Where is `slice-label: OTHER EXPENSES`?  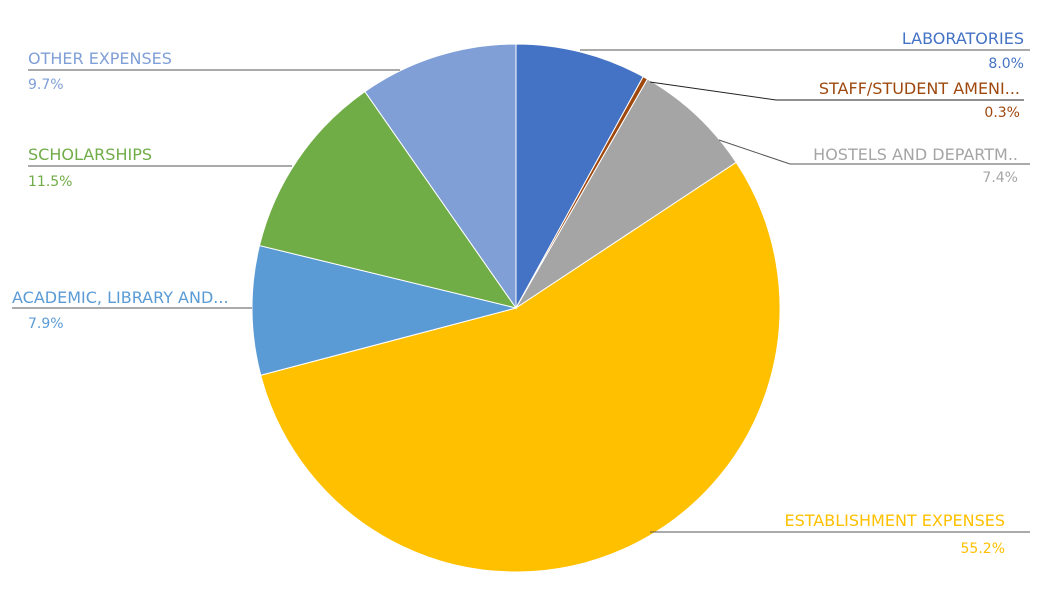 slice-label: OTHER EXPENSES is located at coordinates (100, 58).